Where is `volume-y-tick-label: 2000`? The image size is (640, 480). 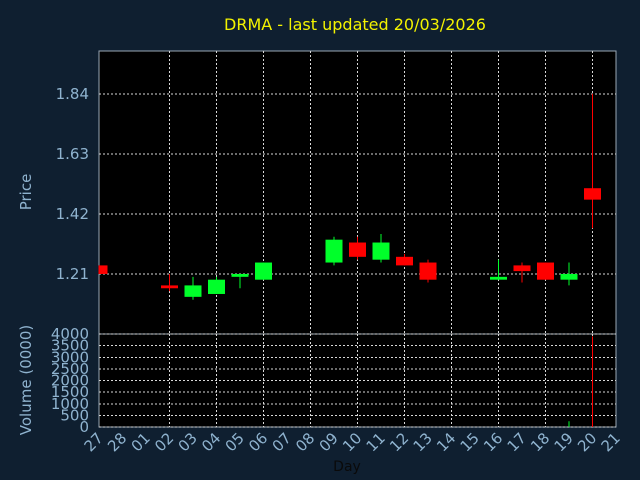 volume-y-tick-label: 2000 is located at coordinates (70, 381).